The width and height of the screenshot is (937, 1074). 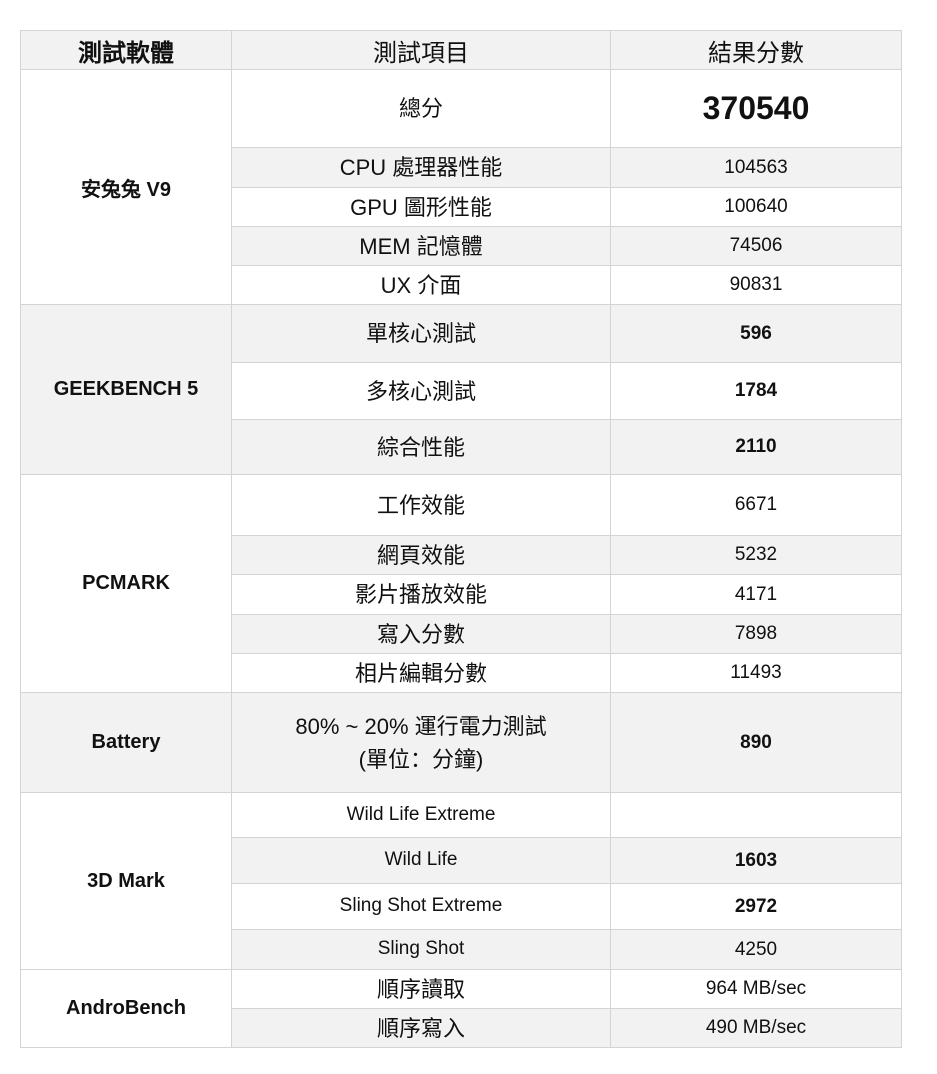 What do you see at coordinates (421, 594) in the screenshot?
I see `test-item-cell: 影片播放效能` at bounding box center [421, 594].